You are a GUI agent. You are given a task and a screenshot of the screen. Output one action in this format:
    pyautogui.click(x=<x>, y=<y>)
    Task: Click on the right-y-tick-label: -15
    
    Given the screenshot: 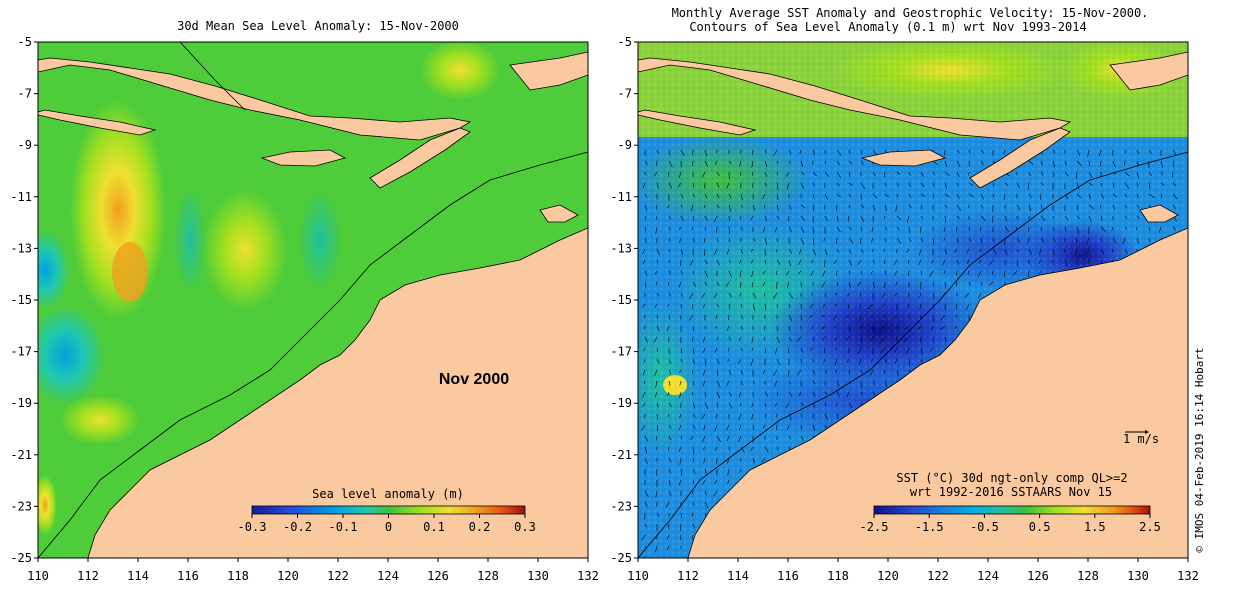 What is the action you would take?
    pyautogui.click(x=621, y=300)
    